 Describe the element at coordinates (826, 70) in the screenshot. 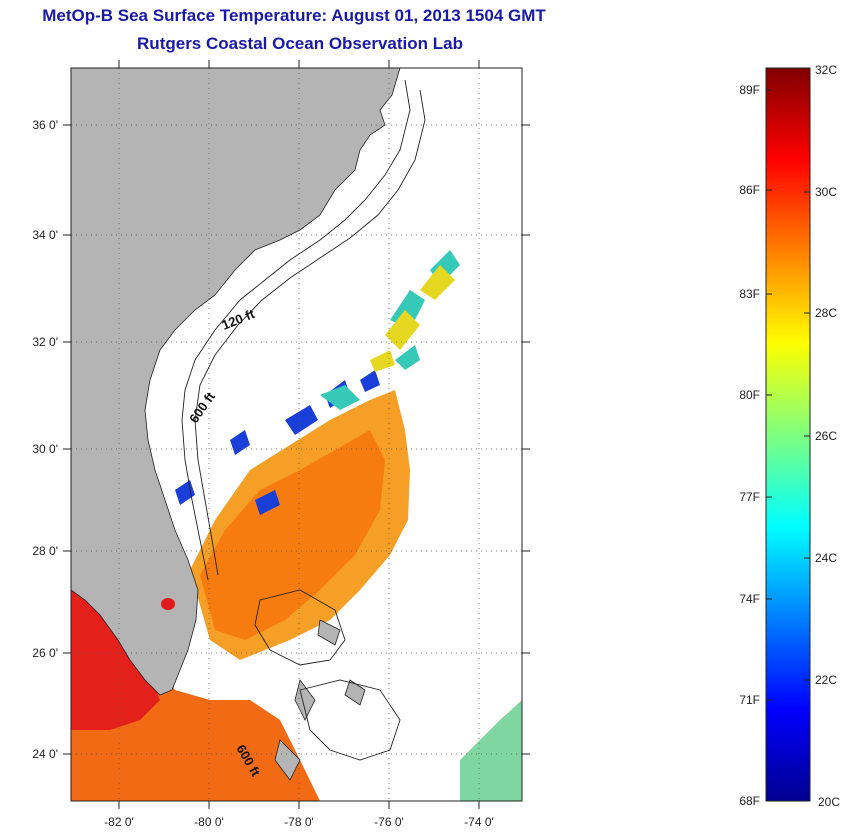

I see `colorbar-c-label: 32C` at that location.